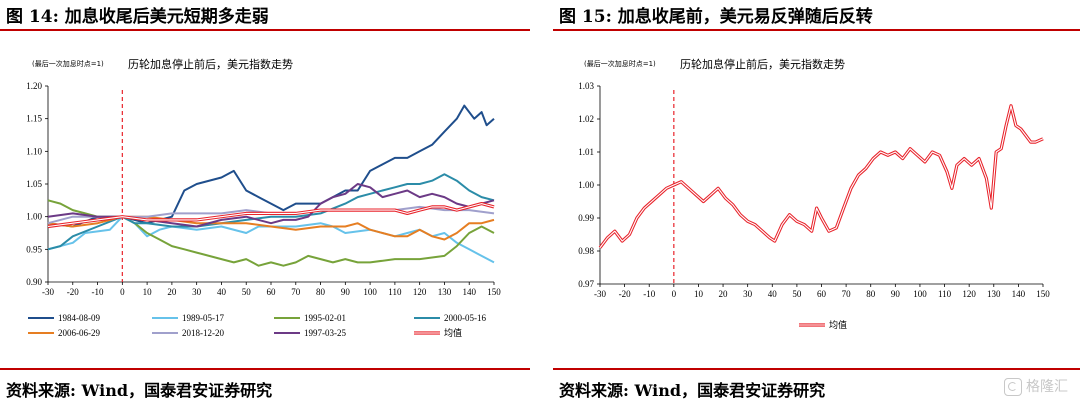  Describe the element at coordinates (172, 292) in the screenshot. I see `chart-0-x-tick-label: 20` at that location.